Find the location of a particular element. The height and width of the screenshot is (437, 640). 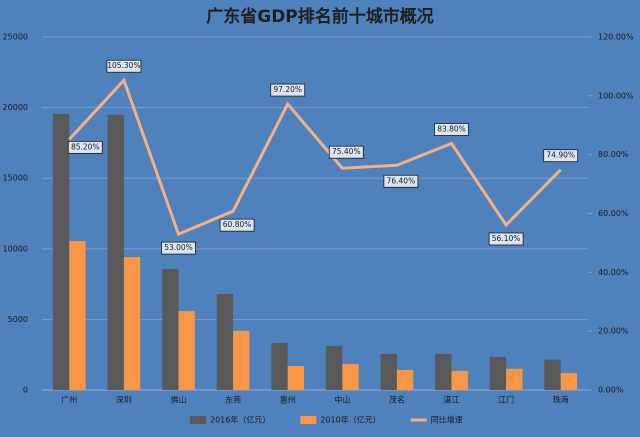

y2-tick-label: 40.00% is located at coordinates (613, 272).